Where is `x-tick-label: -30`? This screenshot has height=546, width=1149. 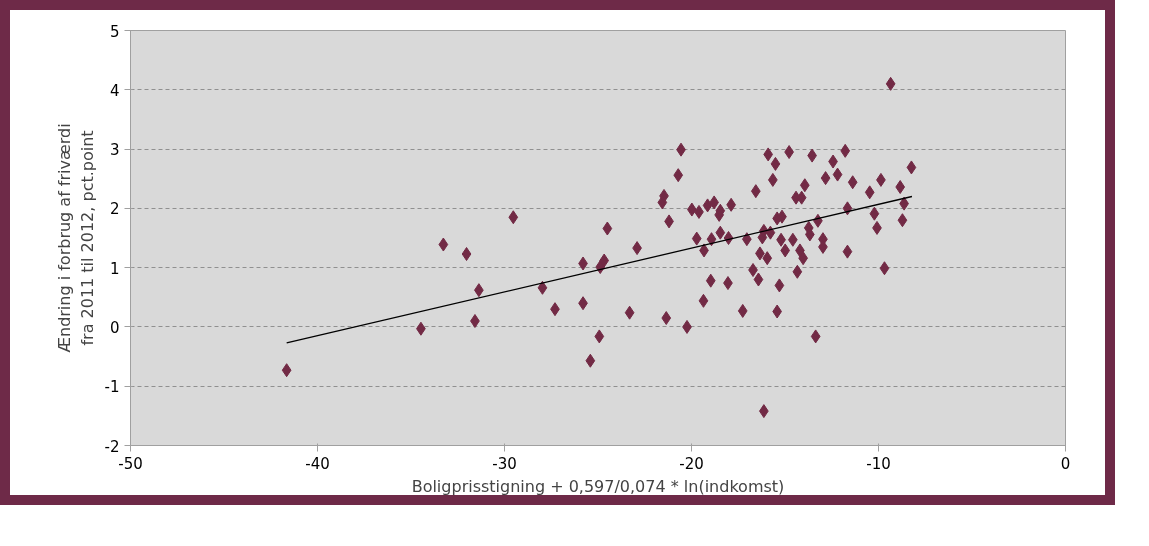
x-tick-label: -30 is located at coordinates (504, 463).